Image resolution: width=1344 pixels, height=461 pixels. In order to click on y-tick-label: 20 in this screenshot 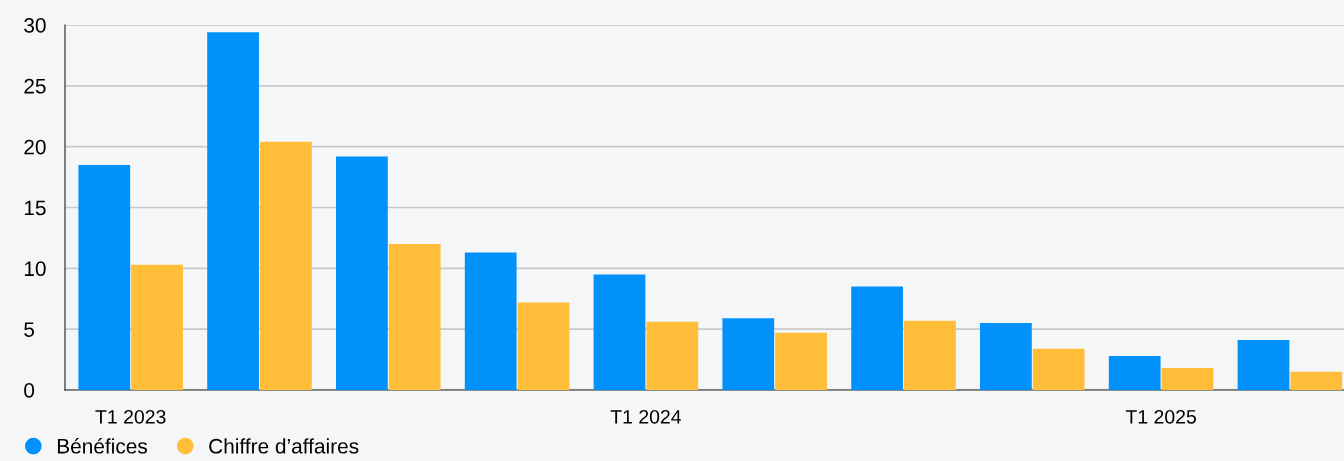, I will do `click(35, 147)`.